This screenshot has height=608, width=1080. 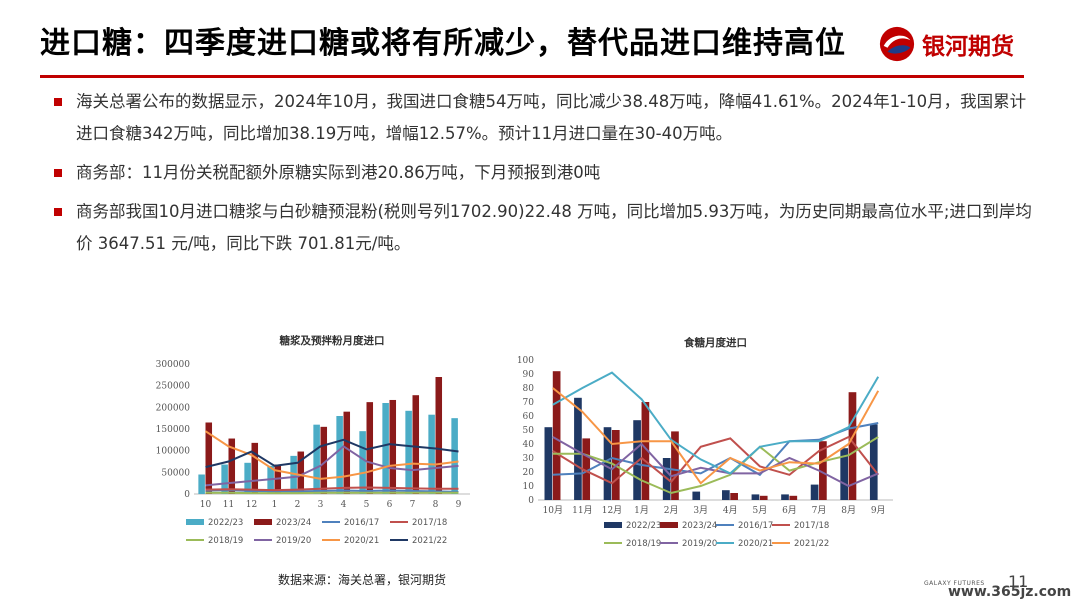 I want to click on slide-title: 进口糖：四季度进口糖或将有所减少，替代品进口维持高位, so click(x=443, y=43).